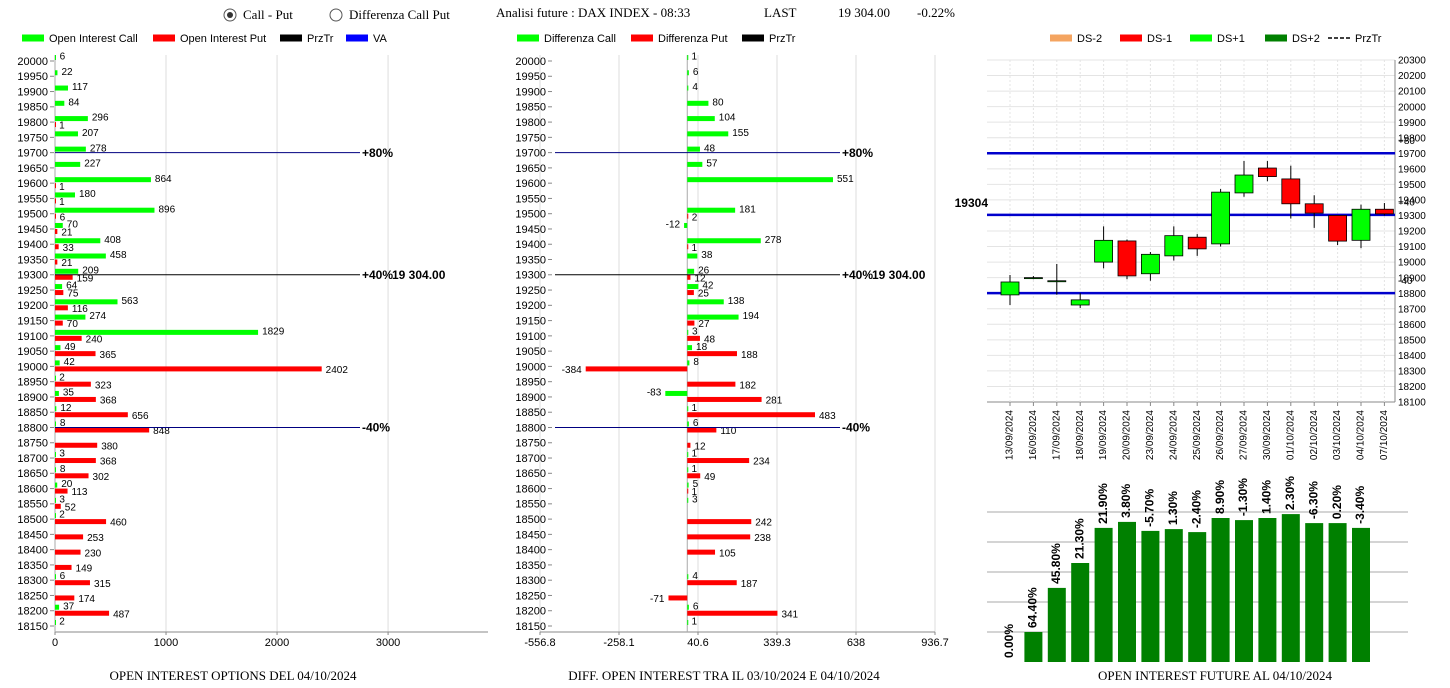 This screenshot has width=1450, height=688. I want to click on x-tick-label: 2000, so click(277, 643).